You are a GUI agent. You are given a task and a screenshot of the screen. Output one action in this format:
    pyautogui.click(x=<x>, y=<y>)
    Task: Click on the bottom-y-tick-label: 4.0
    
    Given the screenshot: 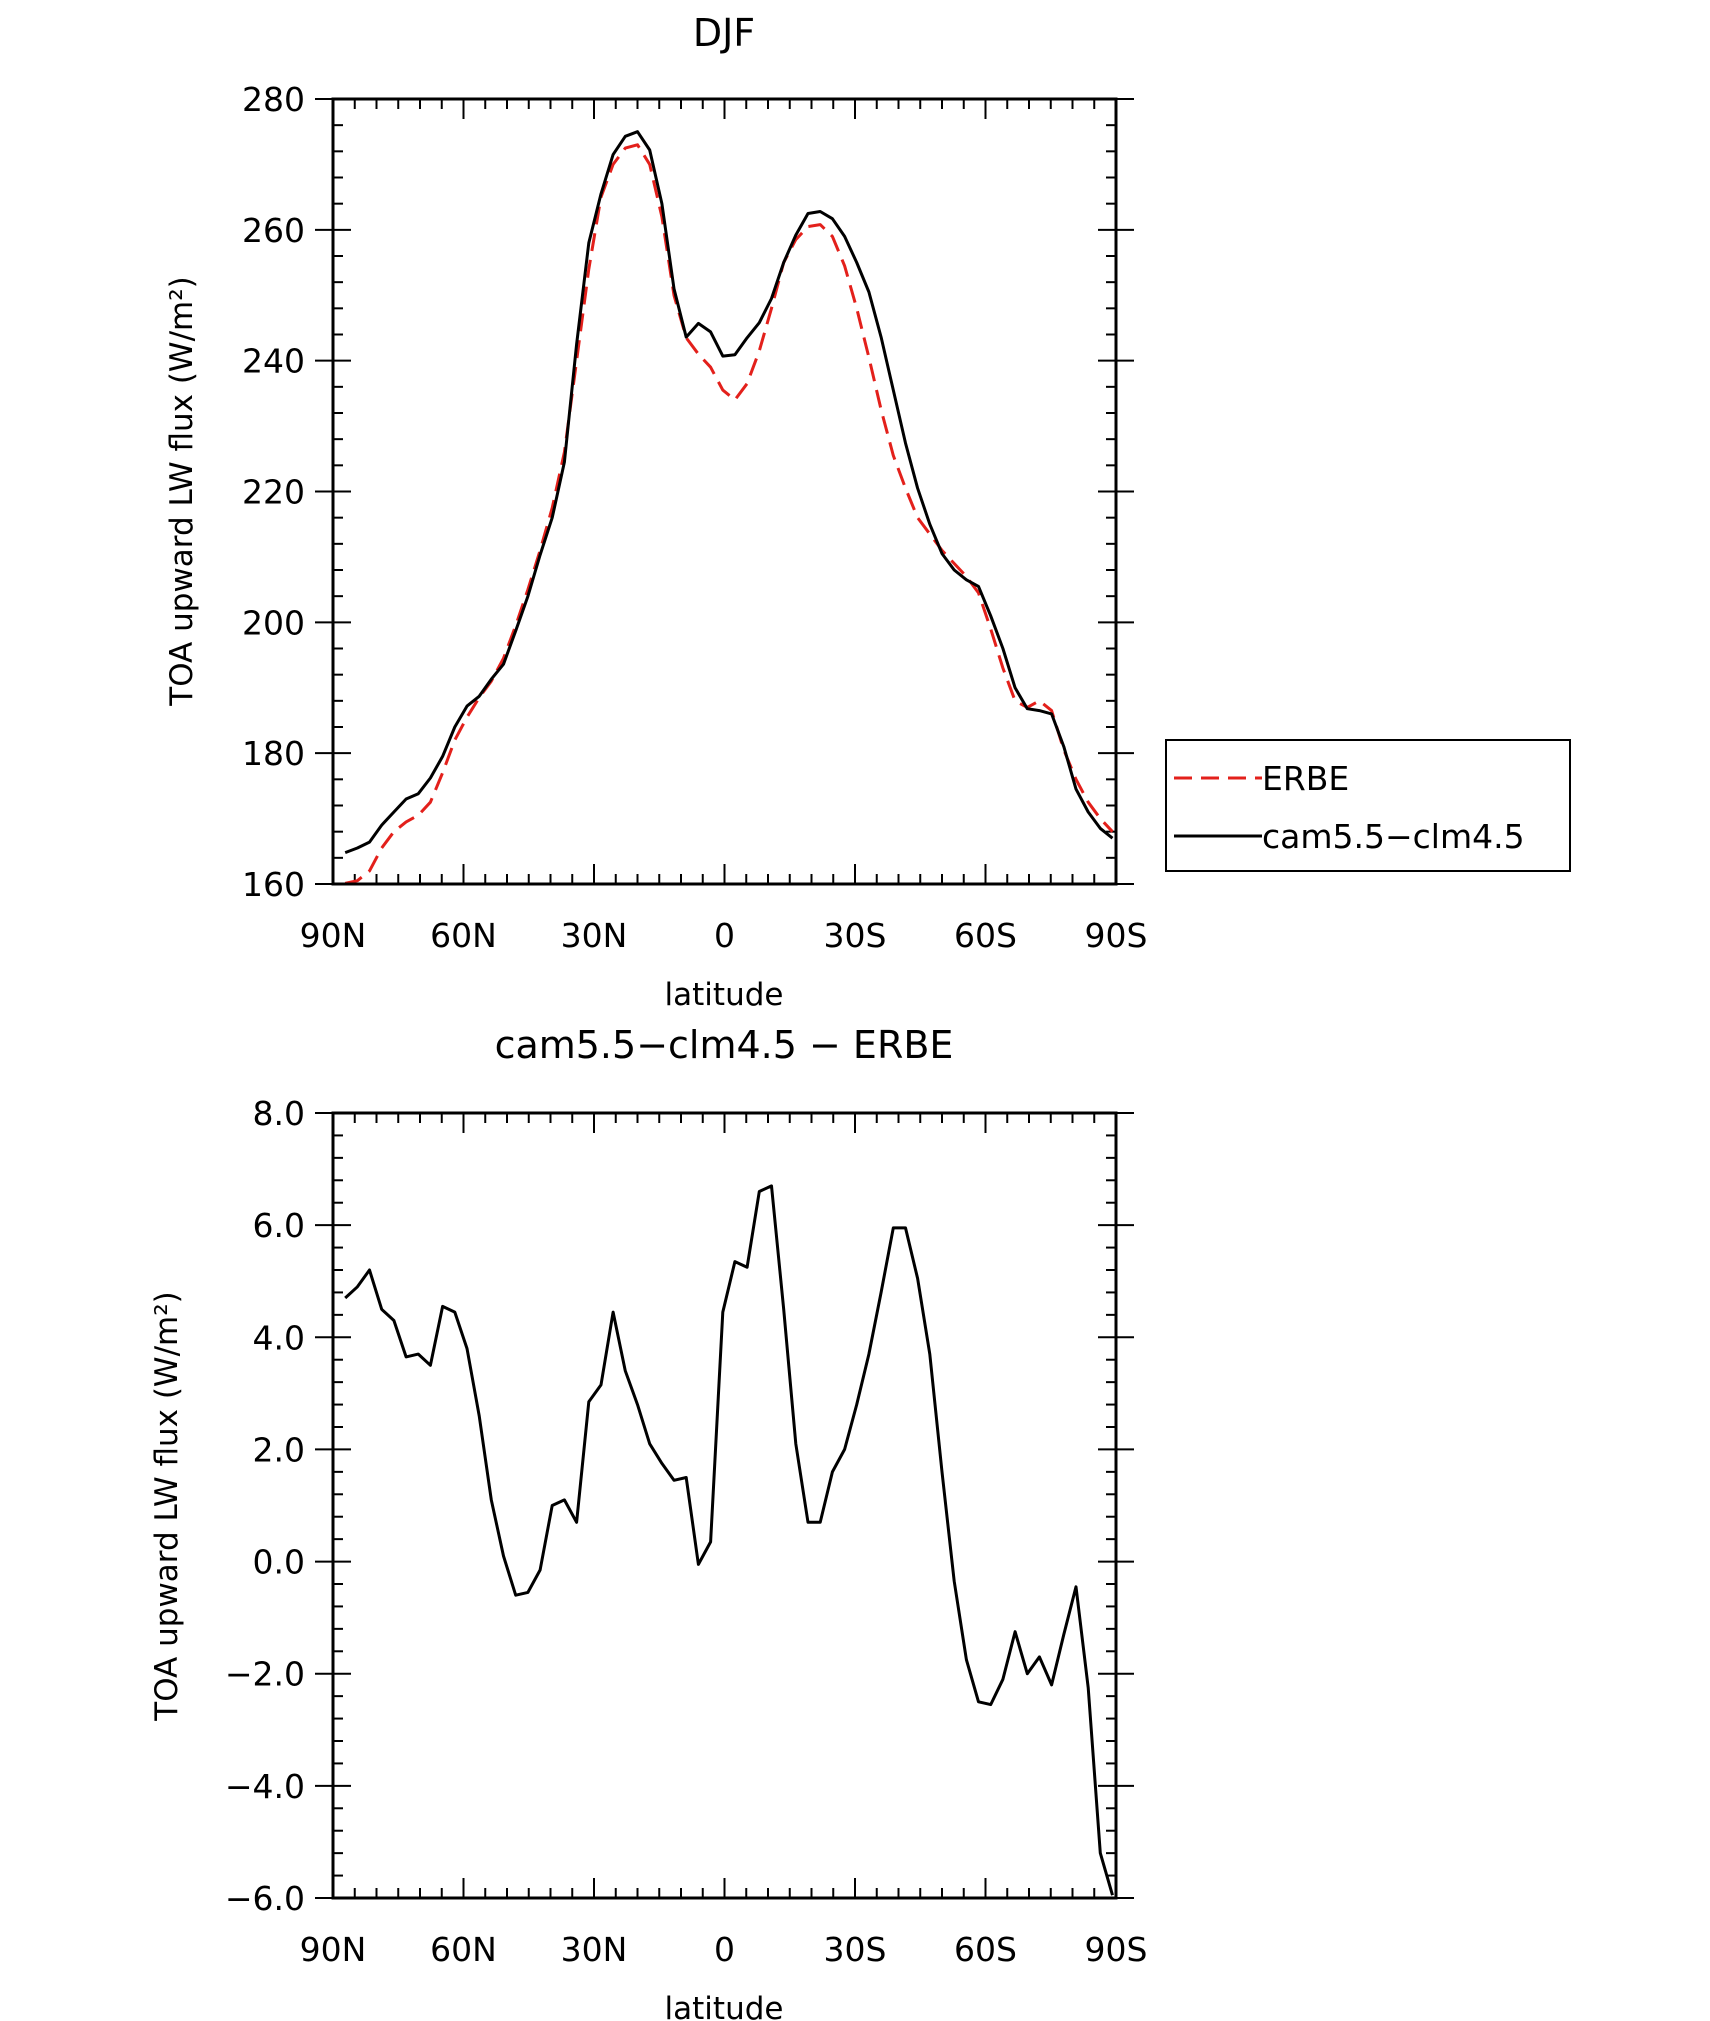 What is the action you would take?
    pyautogui.click(x=279, y=1337)
    